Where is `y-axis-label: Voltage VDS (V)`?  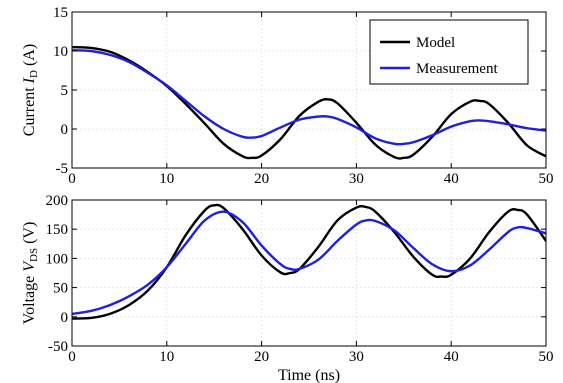 y-axis-label: Voltage VDS (V) is located at coordinates (30, 273).